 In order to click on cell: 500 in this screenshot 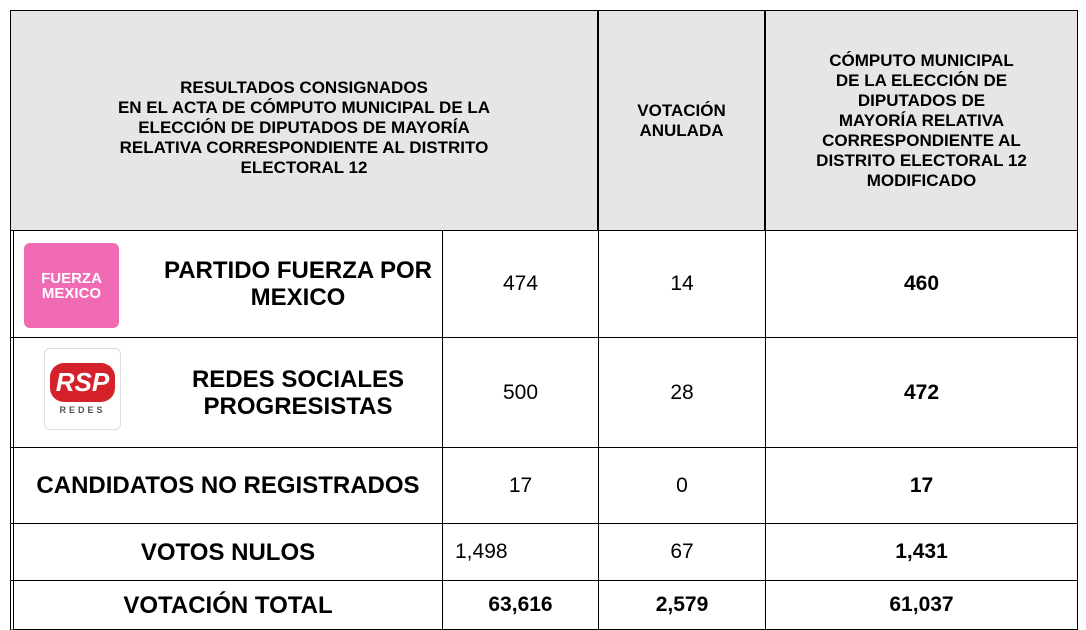, I will do `click(520, 392)`.